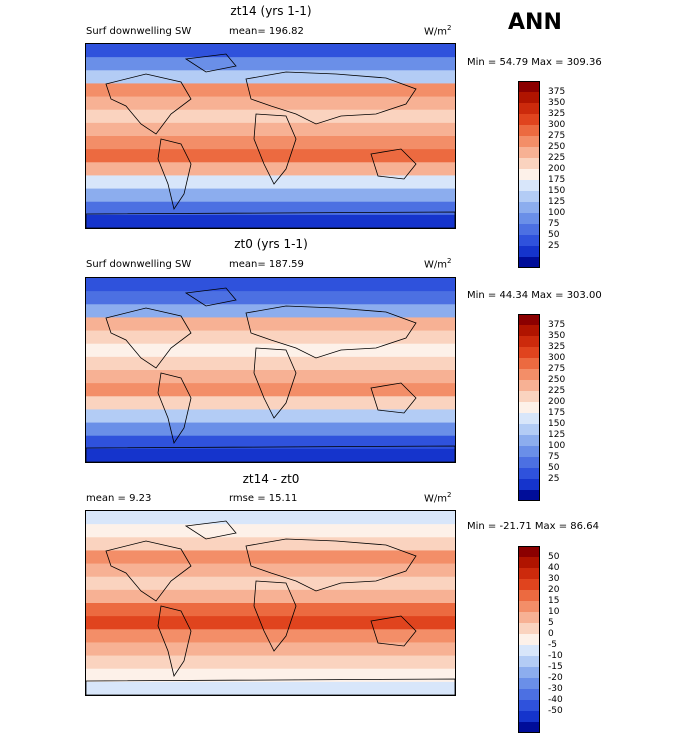 This screenshot has height=733, width=700. I want to click on colorbar-tick-label: 350, so click(557, 336).